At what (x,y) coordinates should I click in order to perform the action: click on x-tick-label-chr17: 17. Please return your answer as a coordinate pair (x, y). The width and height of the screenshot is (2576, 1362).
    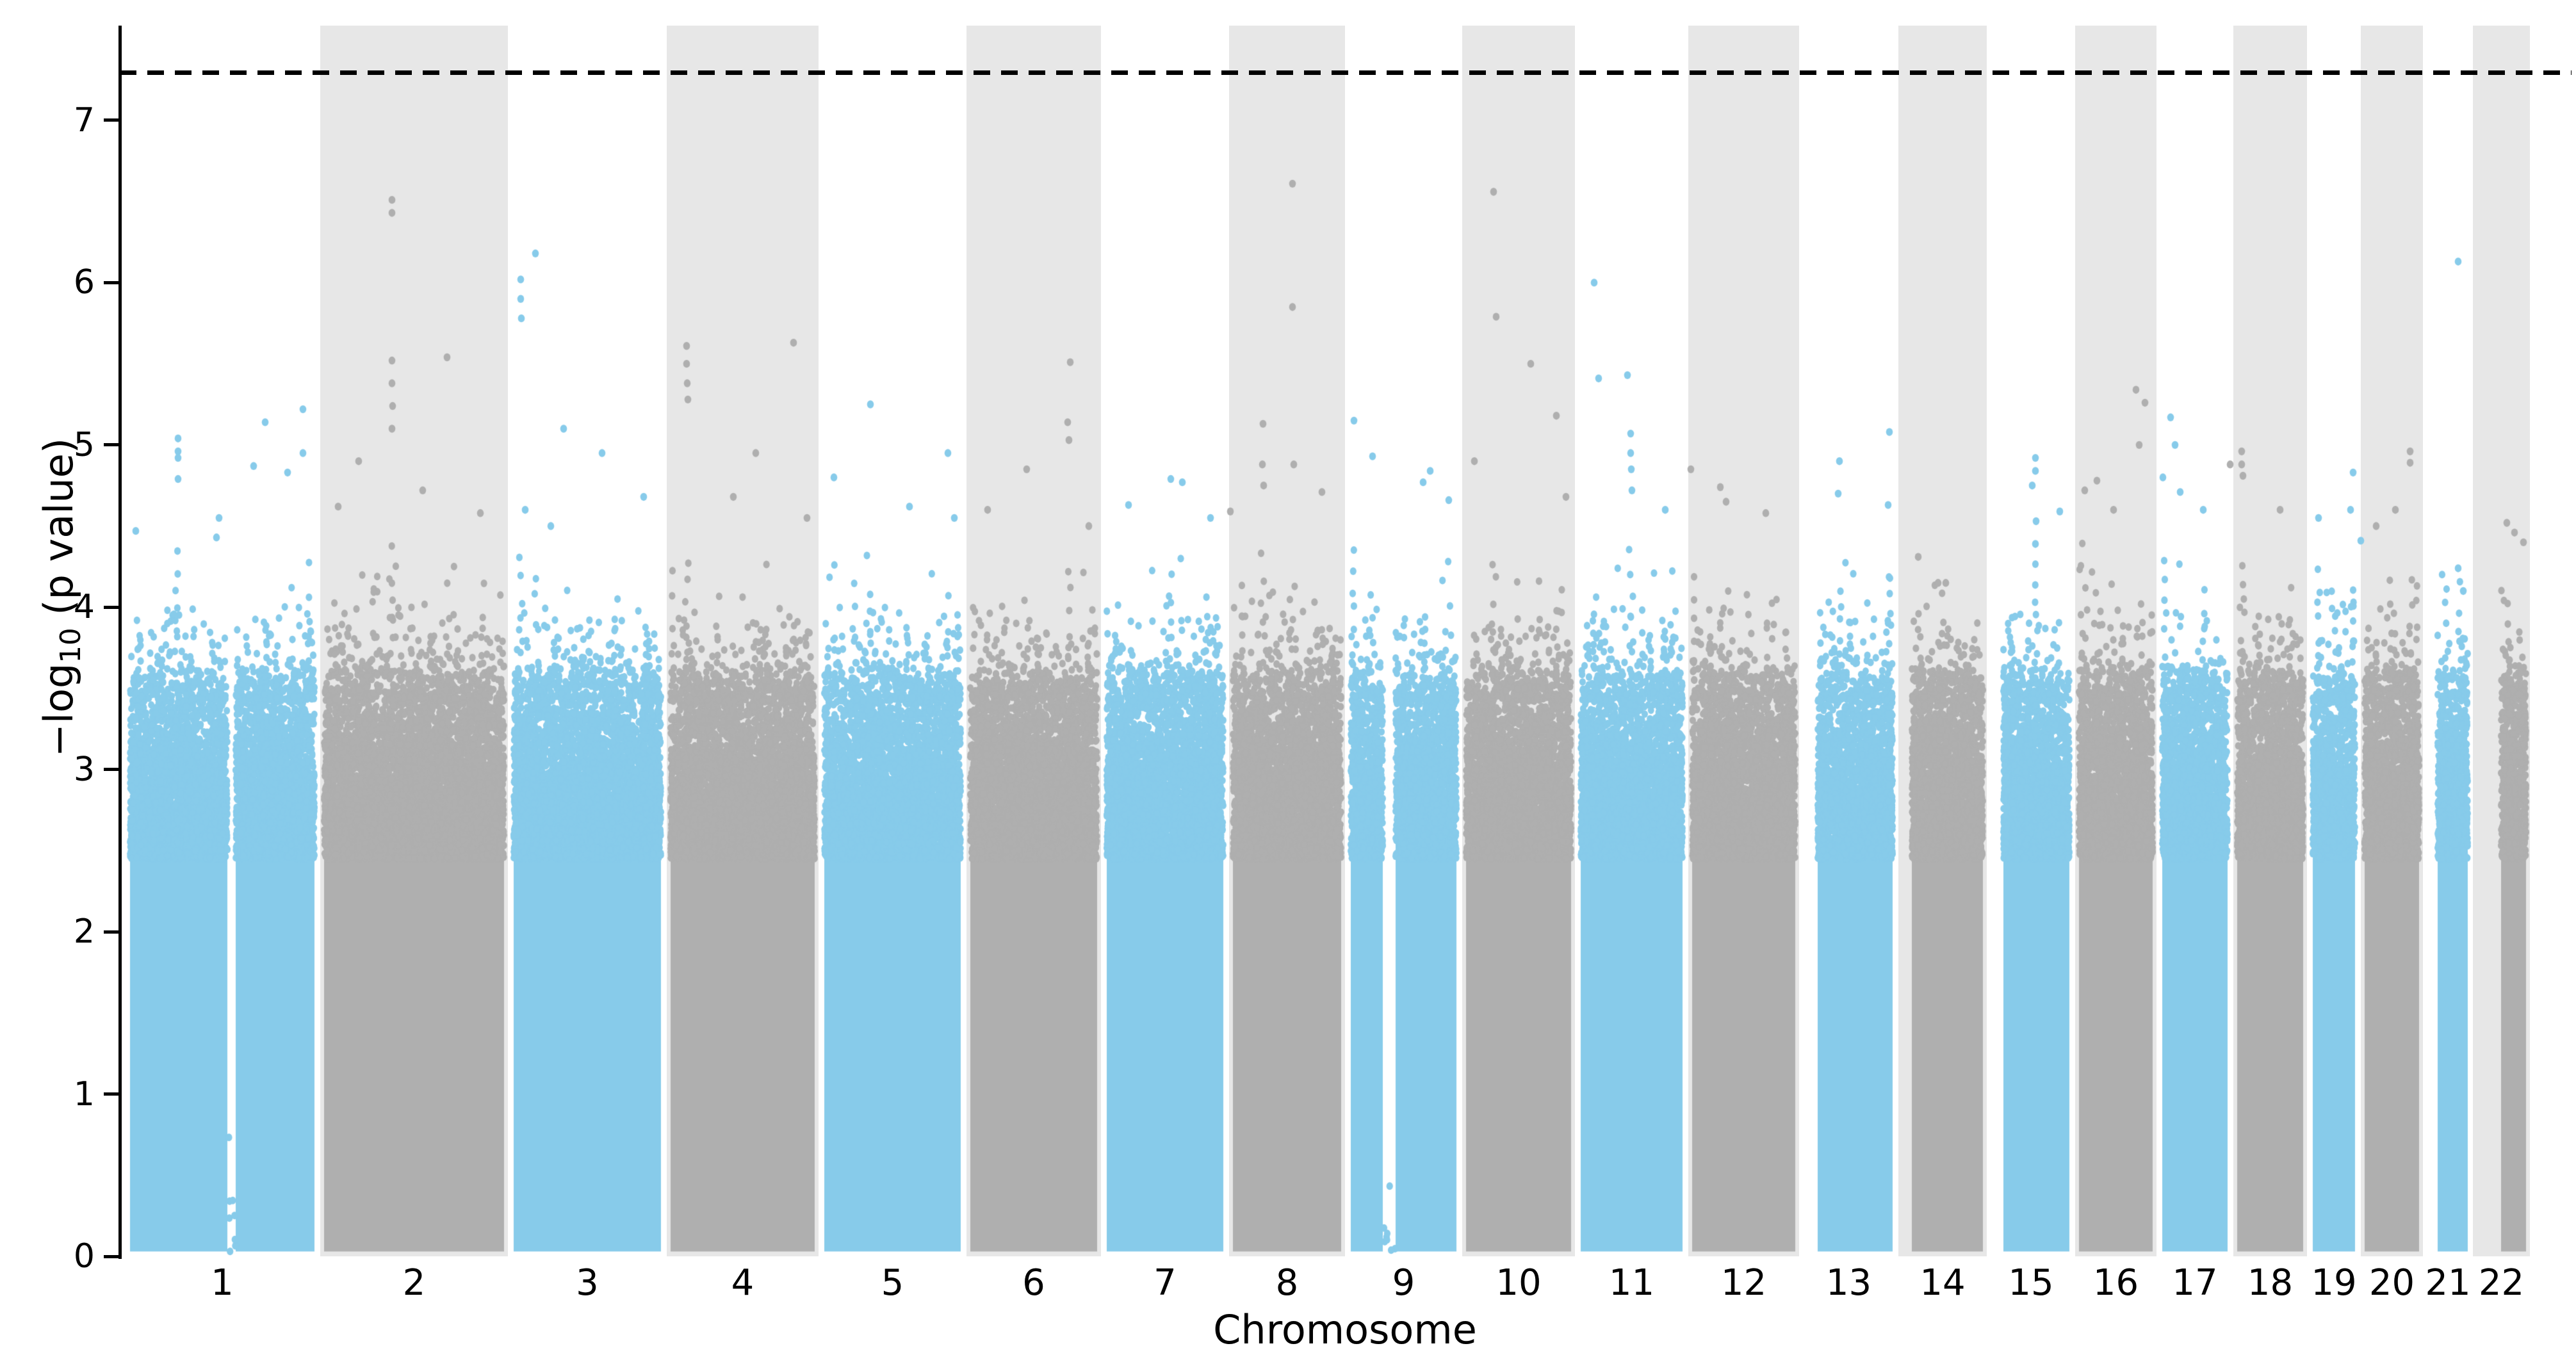
    Looking at the image, I should click on (2195, 1283).